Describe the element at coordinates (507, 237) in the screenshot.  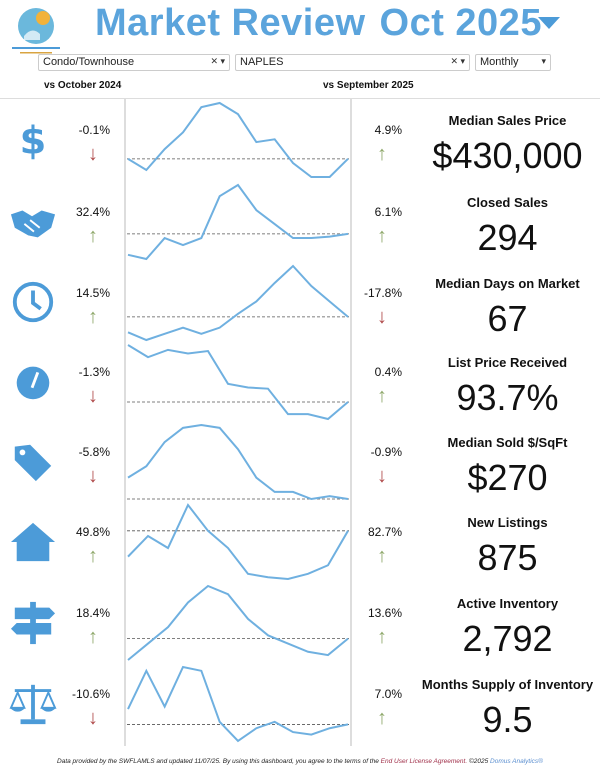
I see `metric-value: 294` at that location.